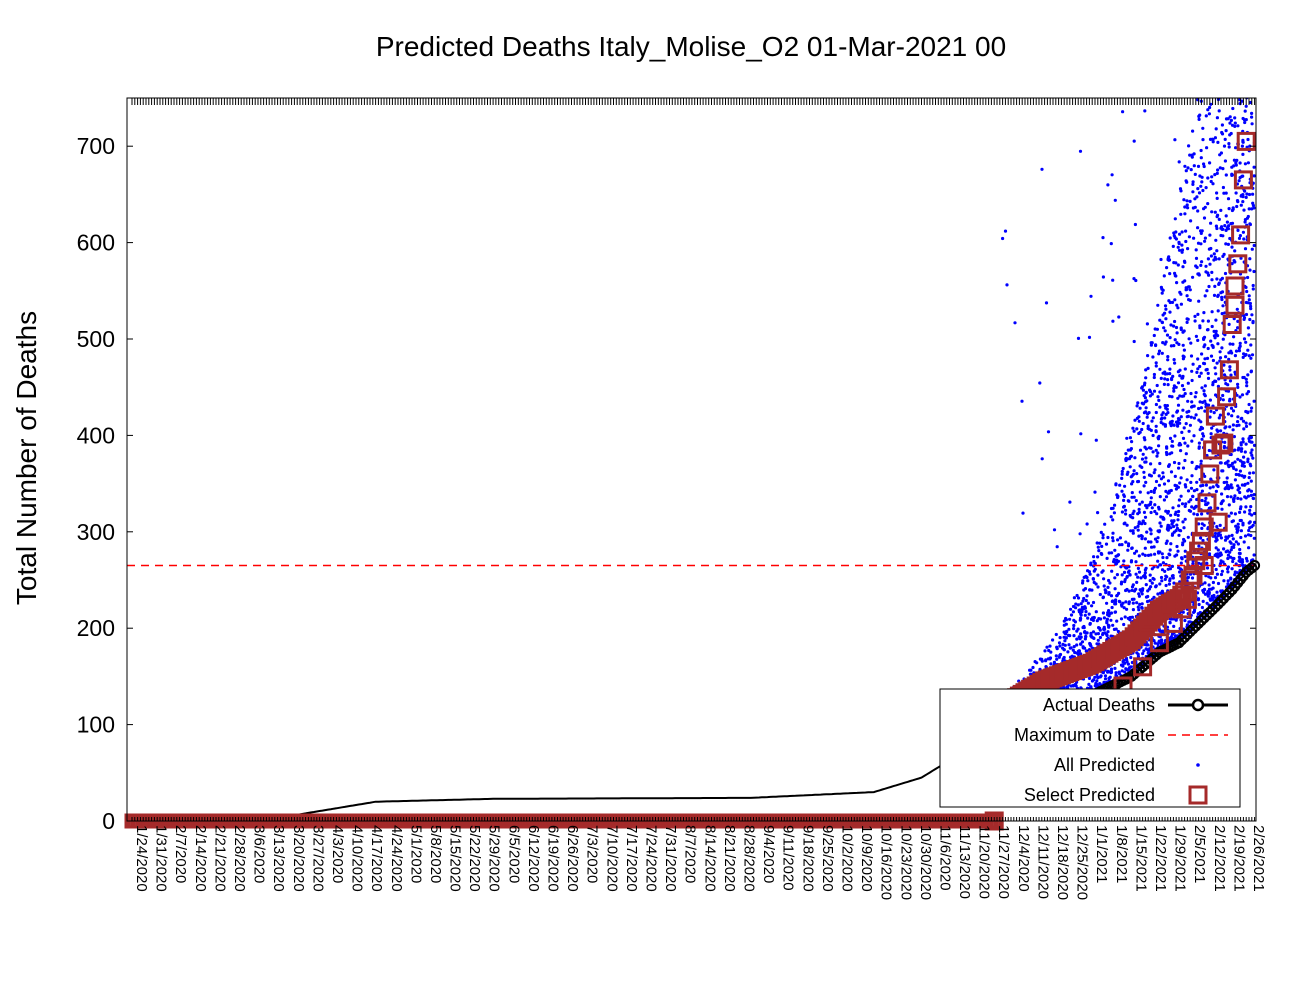 The width and height of the screenshot is (1300, 1000). Describe the element at coordinates (1140, 858) in the screenshot. I see `x-tick-label: 1/15/2021` at that location.